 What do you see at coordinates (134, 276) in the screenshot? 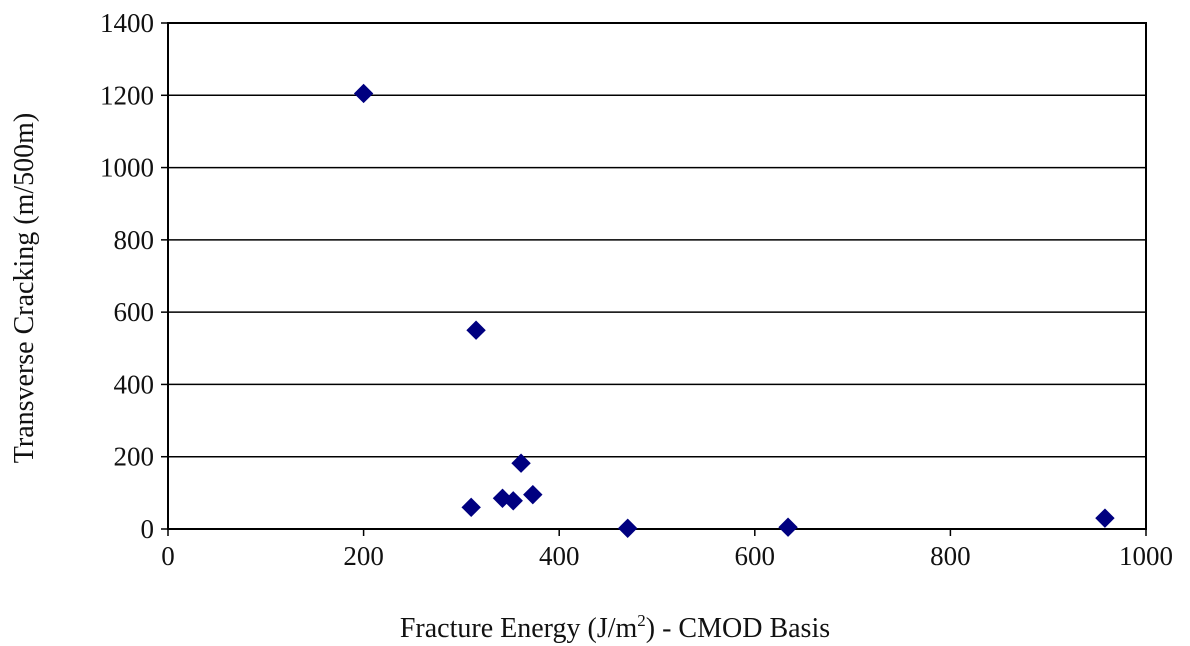
I see `y-axis-ticks: 0 200 400 600 800 1000 1200 1400` at bounding box center [134, 276].